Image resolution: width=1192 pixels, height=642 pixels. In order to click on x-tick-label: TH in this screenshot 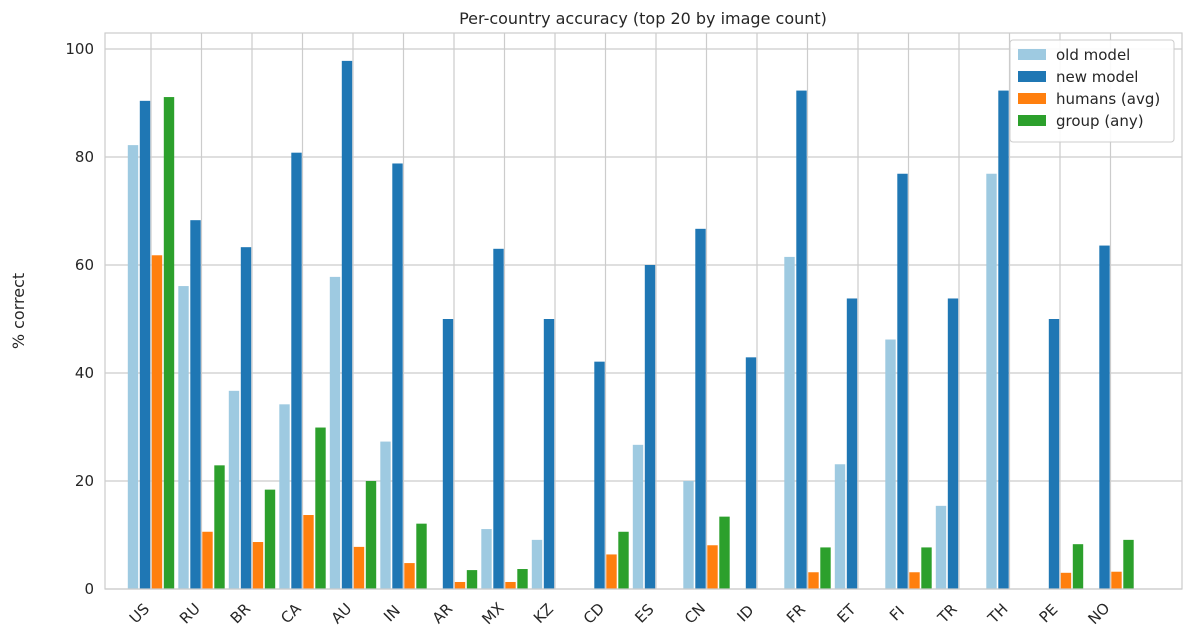, I will do `click(998, 614)`.